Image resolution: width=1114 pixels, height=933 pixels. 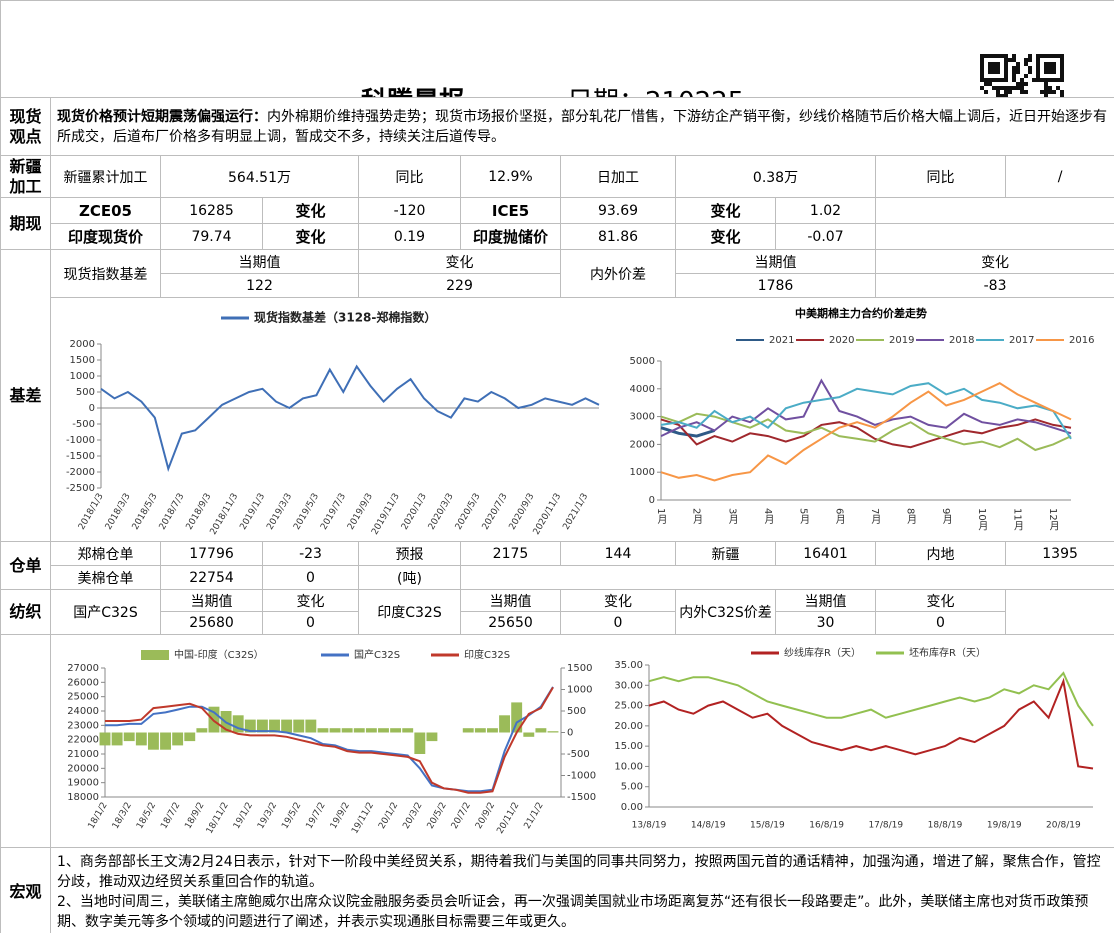 What do you see at coordinates (861, 313) in the screenshot?
I see `chart-title: 中美期棉主力合约价差走势` at bounding box center [861, 313].